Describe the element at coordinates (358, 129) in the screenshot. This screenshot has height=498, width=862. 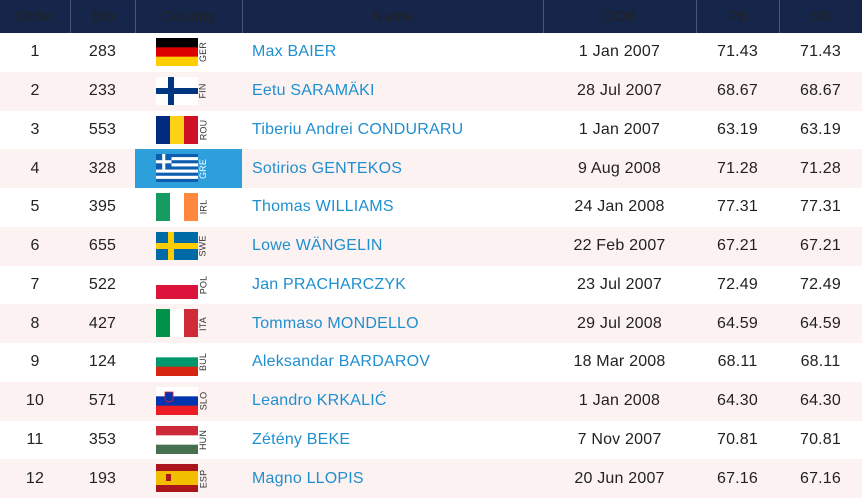
I see `athlete-name: Tiberiu Andrei CONDURARU` at that location.